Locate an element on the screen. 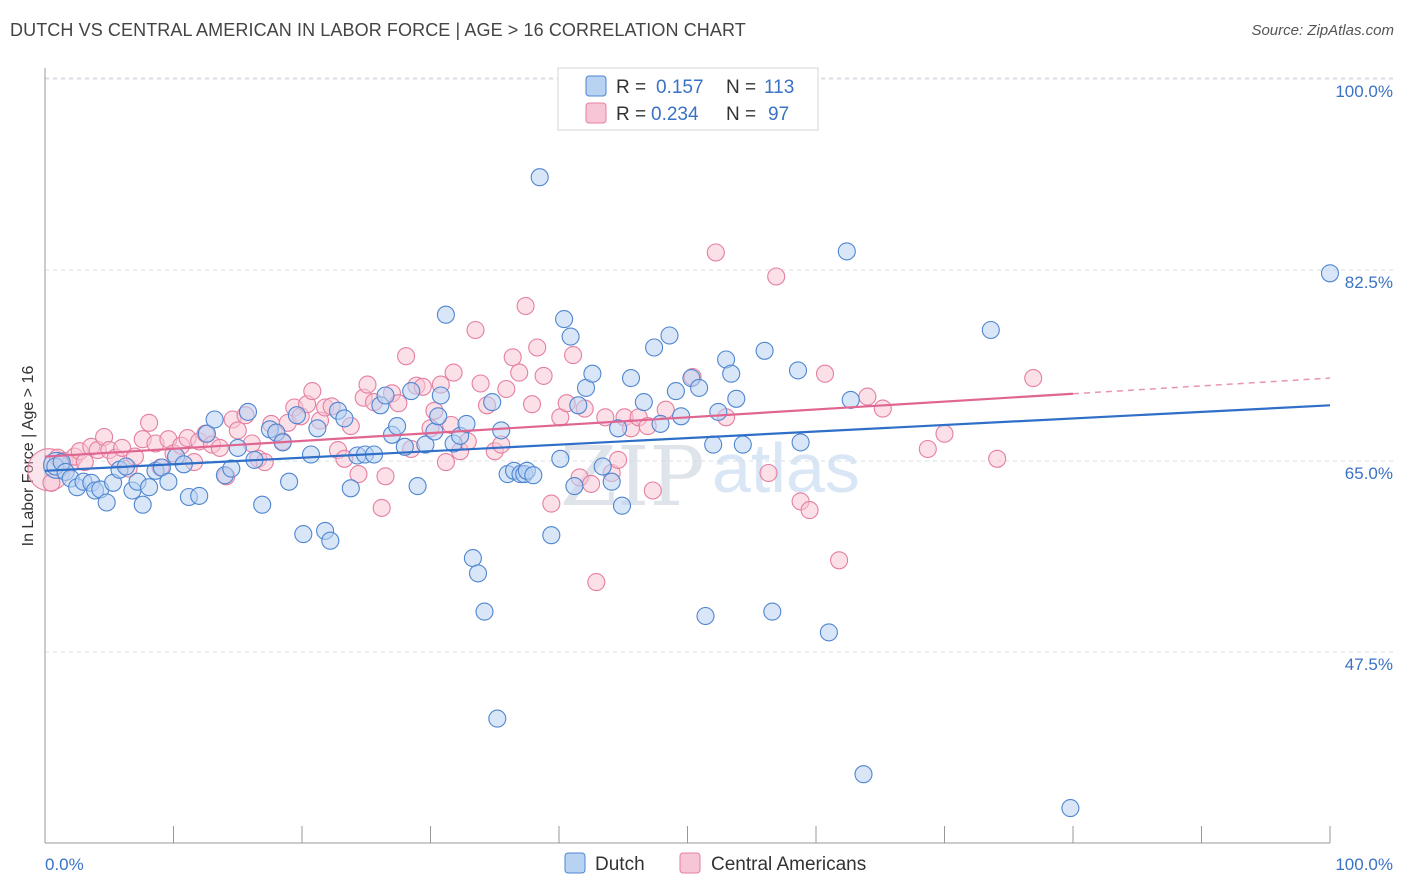 The image size is (1406, 892). source-credit: Source: ZipAtlas.com is located at coordinates (1322, 30).